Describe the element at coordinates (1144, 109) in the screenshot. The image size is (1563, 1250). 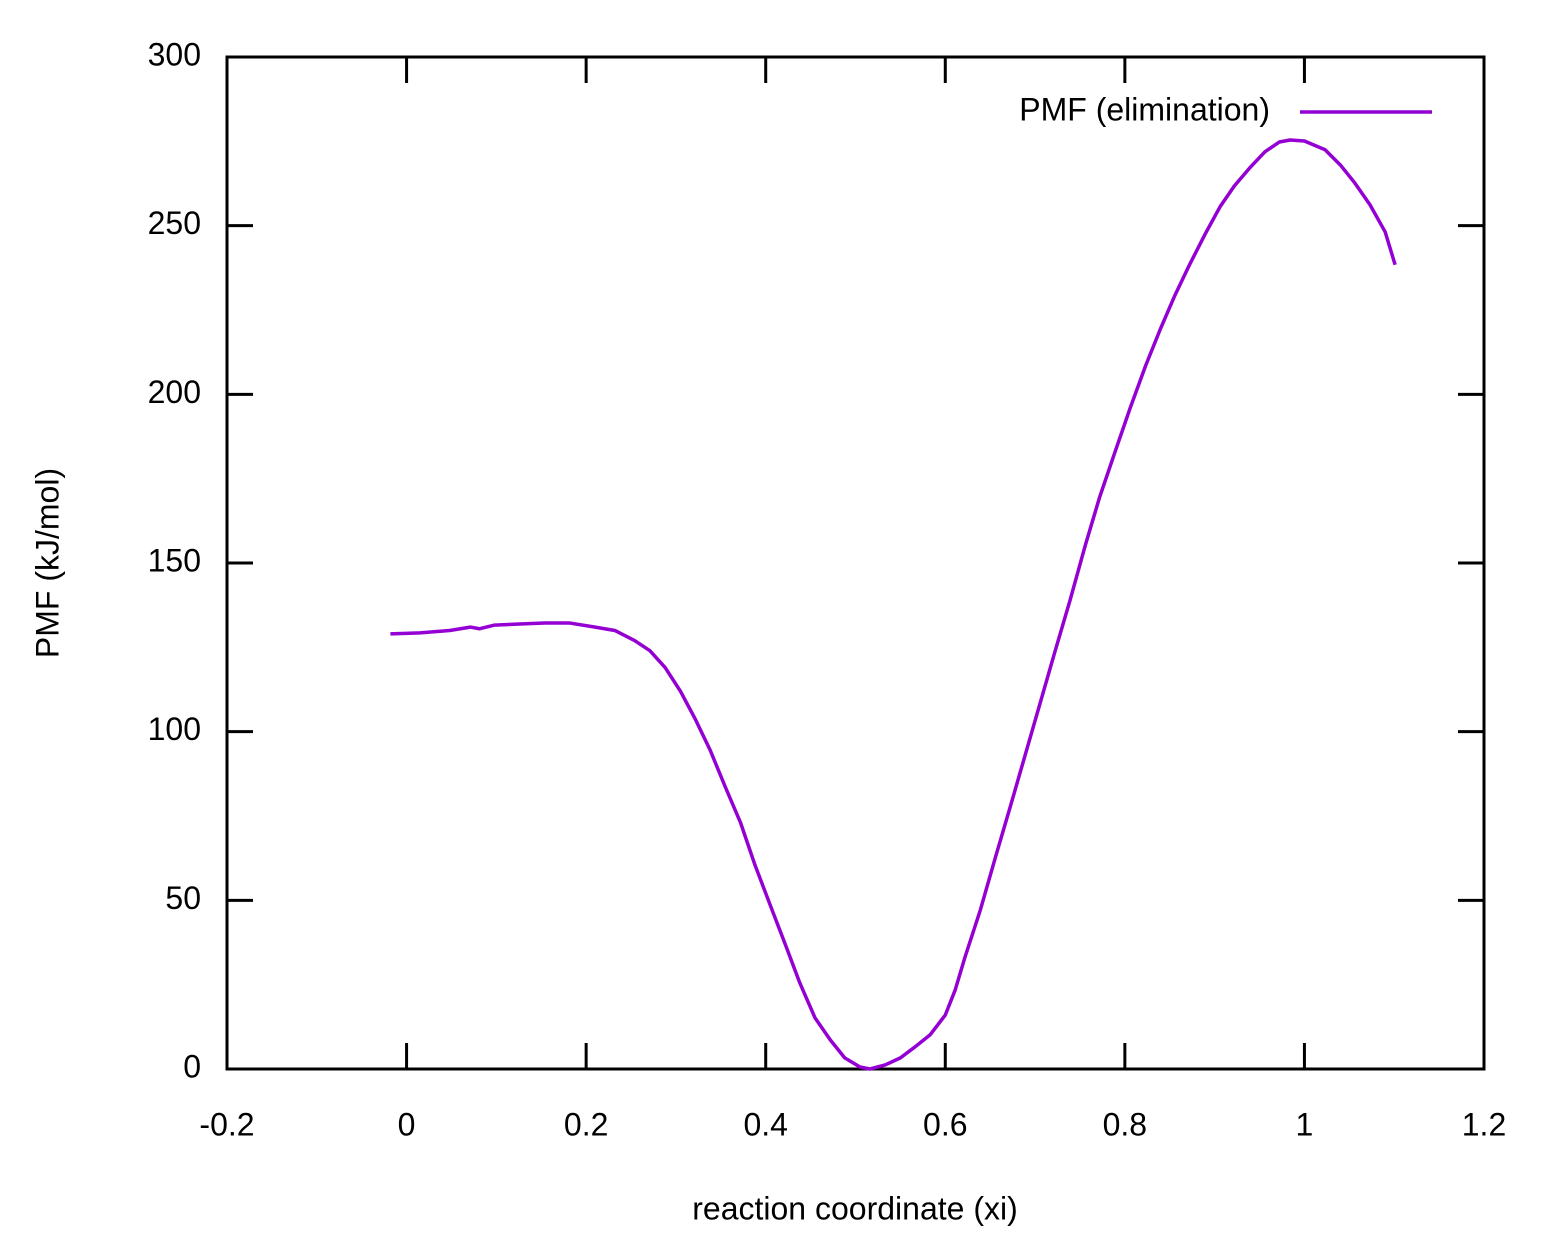
I see `legend-label: PMF (elimination)` at that location.